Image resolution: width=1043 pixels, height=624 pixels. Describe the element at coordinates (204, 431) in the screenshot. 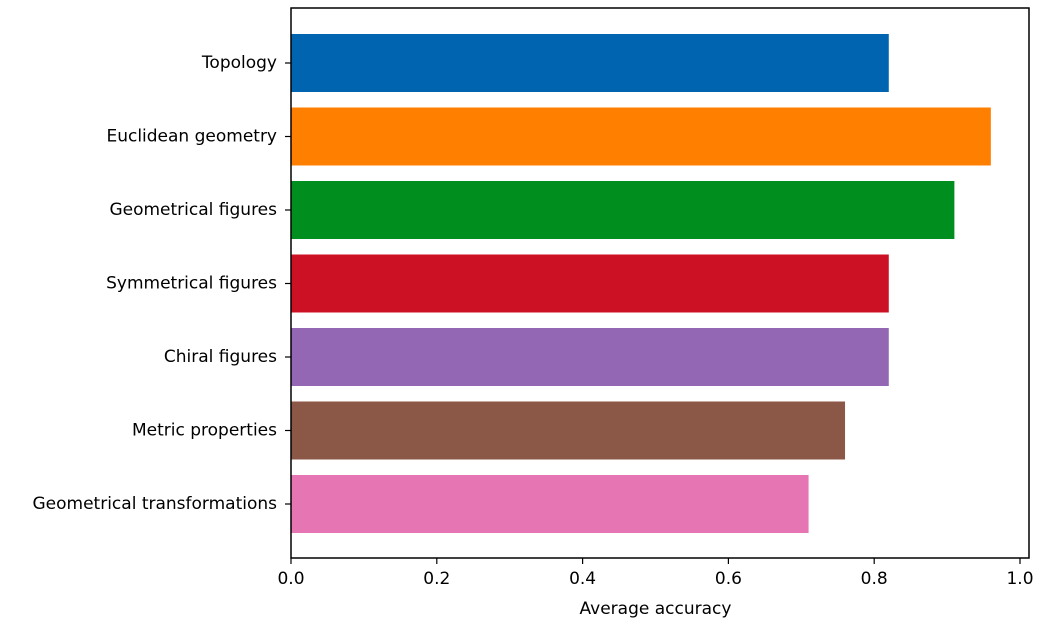

I see `y-tick-label: Metric properties` at that location.